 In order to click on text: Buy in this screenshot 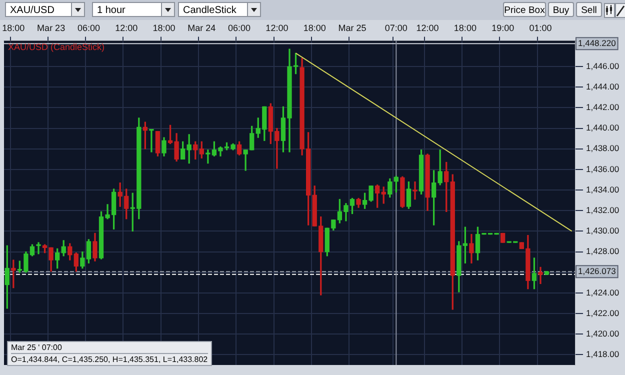, I will do `click(561, 9)`.